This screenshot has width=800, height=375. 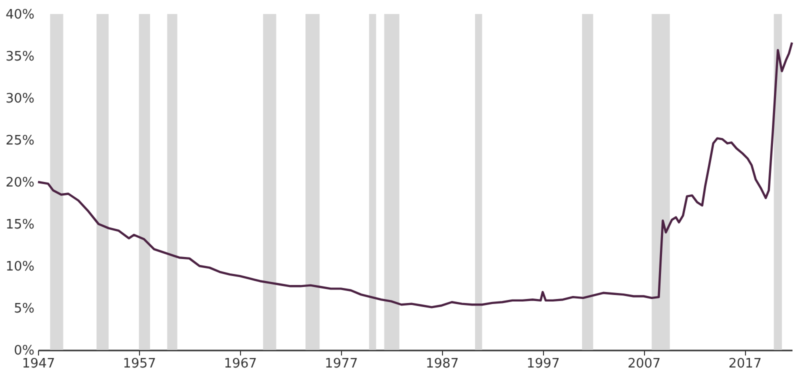 I want to click on y-tick-label: 5%, so click(x=24, y=309).